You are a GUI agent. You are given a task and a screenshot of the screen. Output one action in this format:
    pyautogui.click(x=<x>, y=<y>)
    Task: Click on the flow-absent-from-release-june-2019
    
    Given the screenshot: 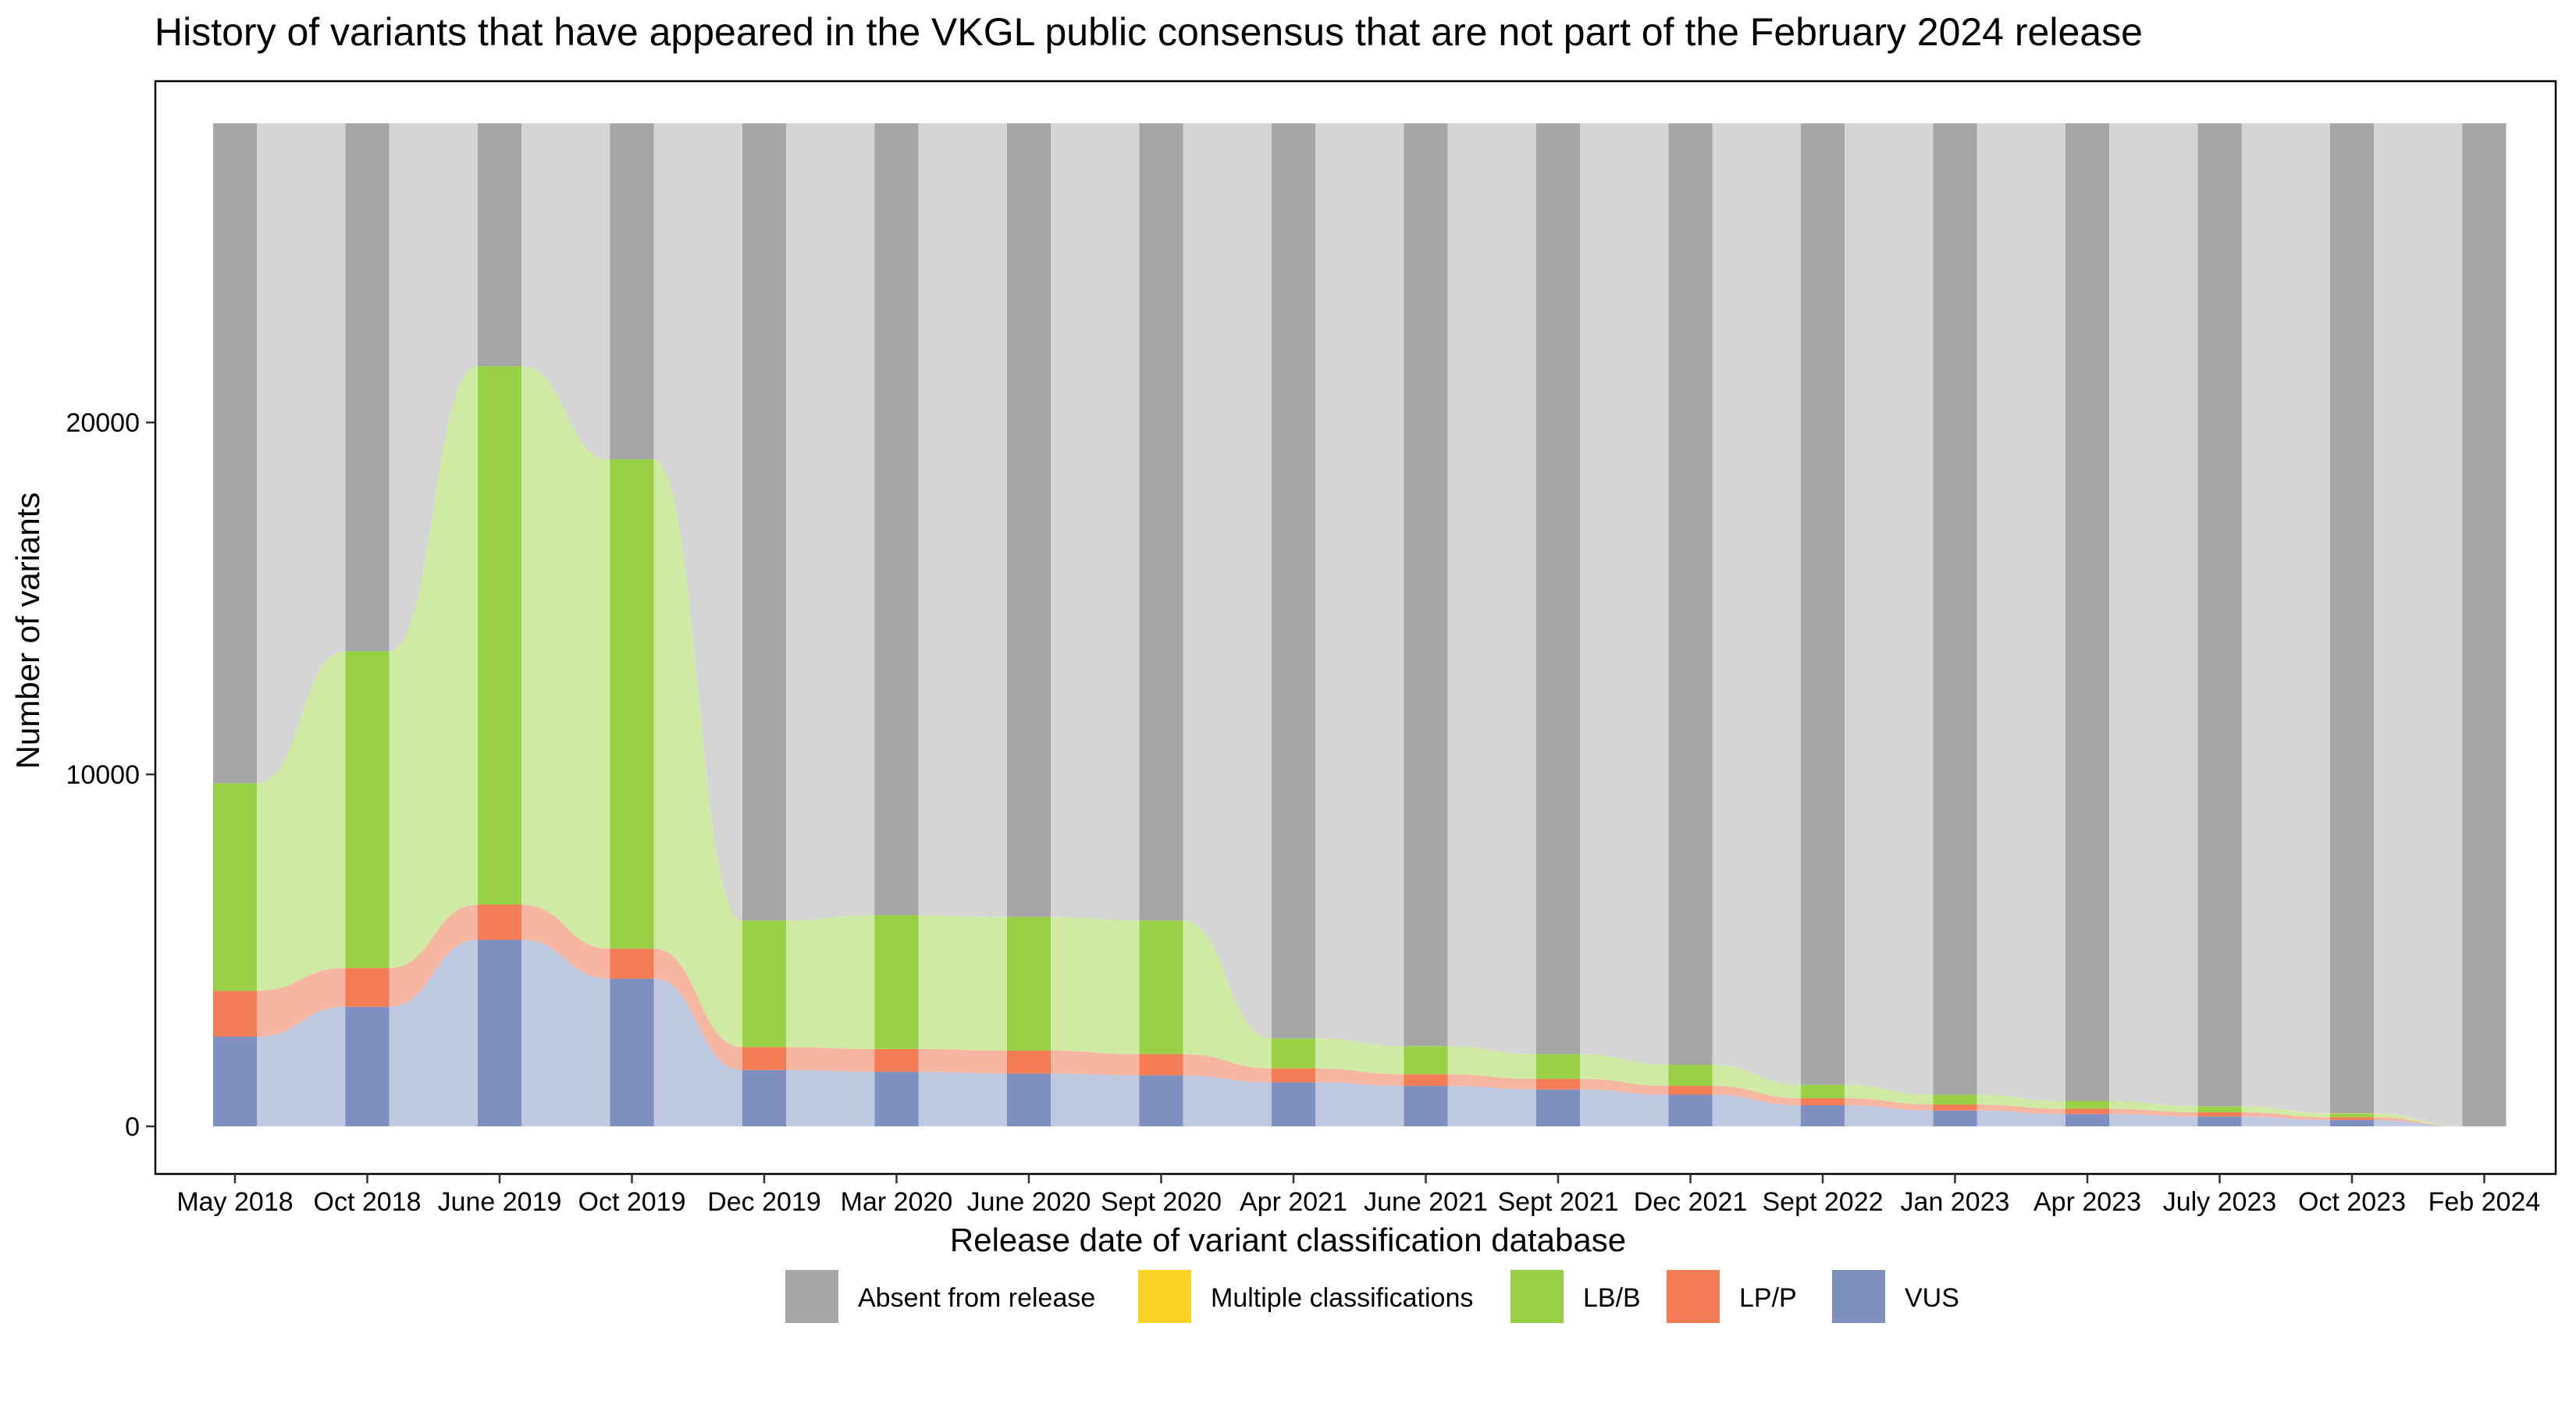 What is the action you would take?
    pyautogui.click(x=565, y=291)
    